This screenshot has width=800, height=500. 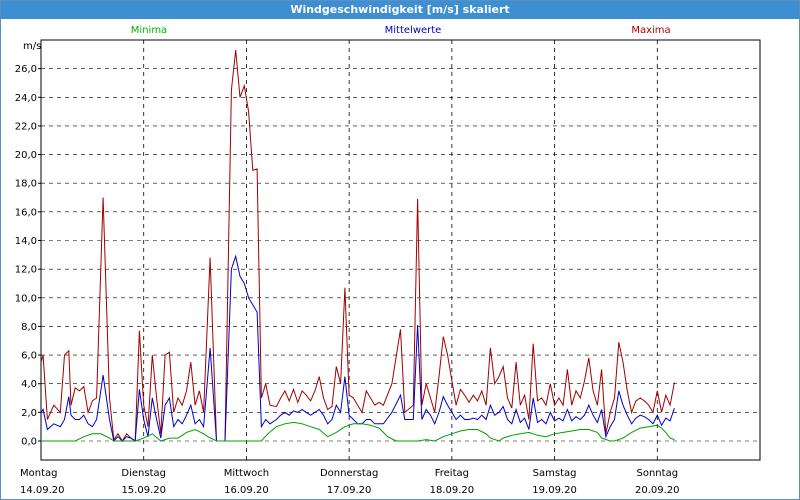 I want to click on x-tick-label-date: 15.09.20, so click(x=143, y=490).